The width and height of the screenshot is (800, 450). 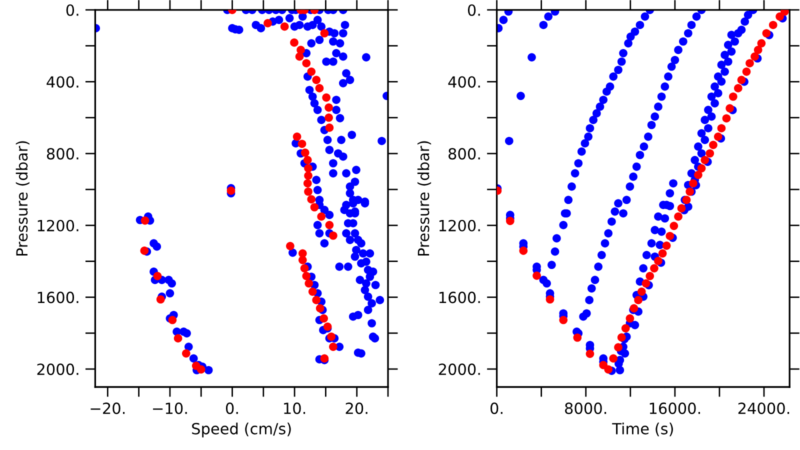 I want to click on x-axis-title: Speed (cm/s), so click(x=241, y=430).